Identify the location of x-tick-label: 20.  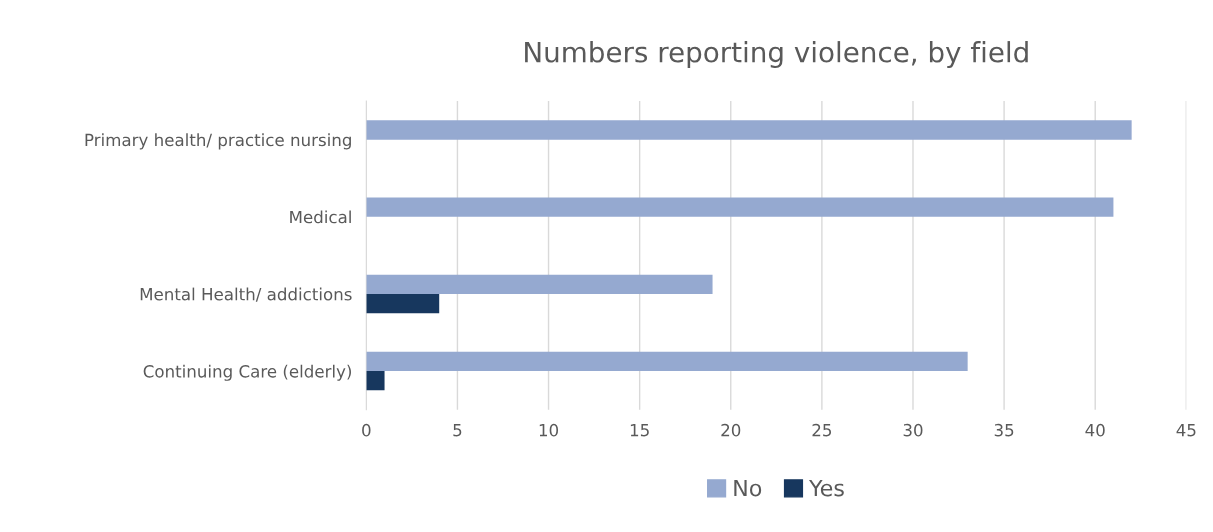
(731, 430).